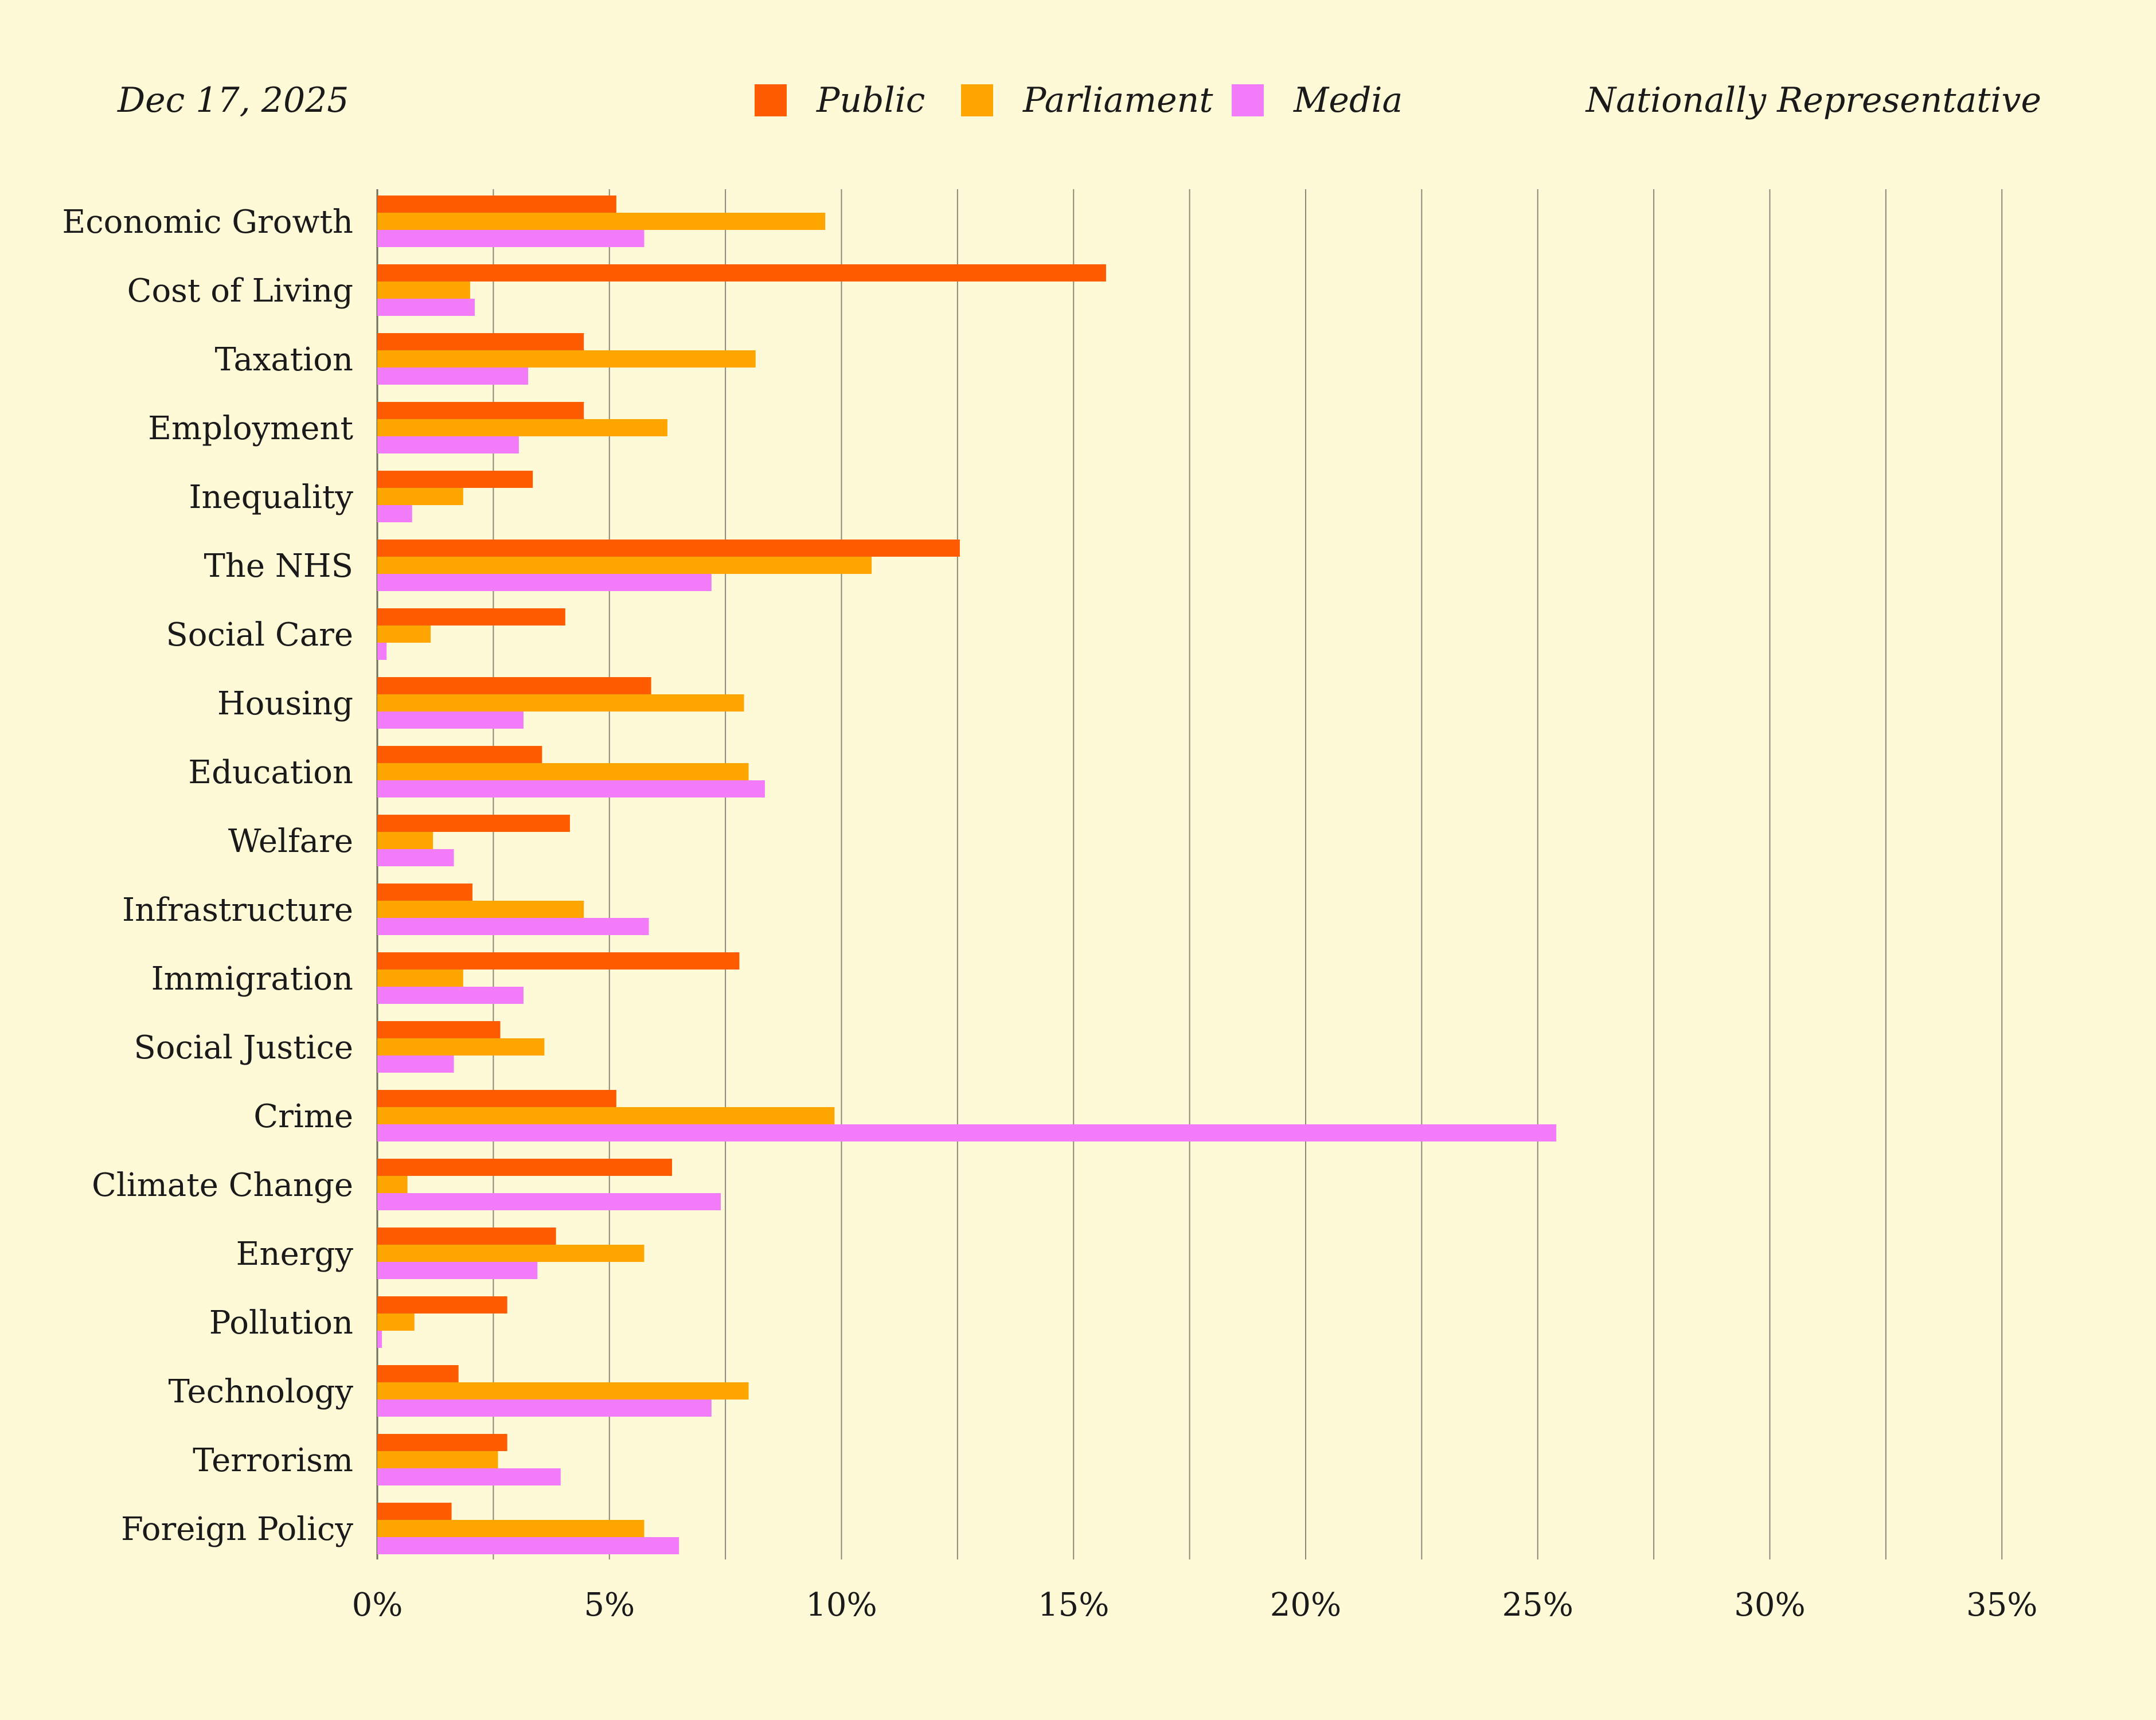 This screenshot has width=2156, height=1720. Describe the element at coordinates (610, 1605) in the screenshot. I see `x-tick-label: 5%` at that location.